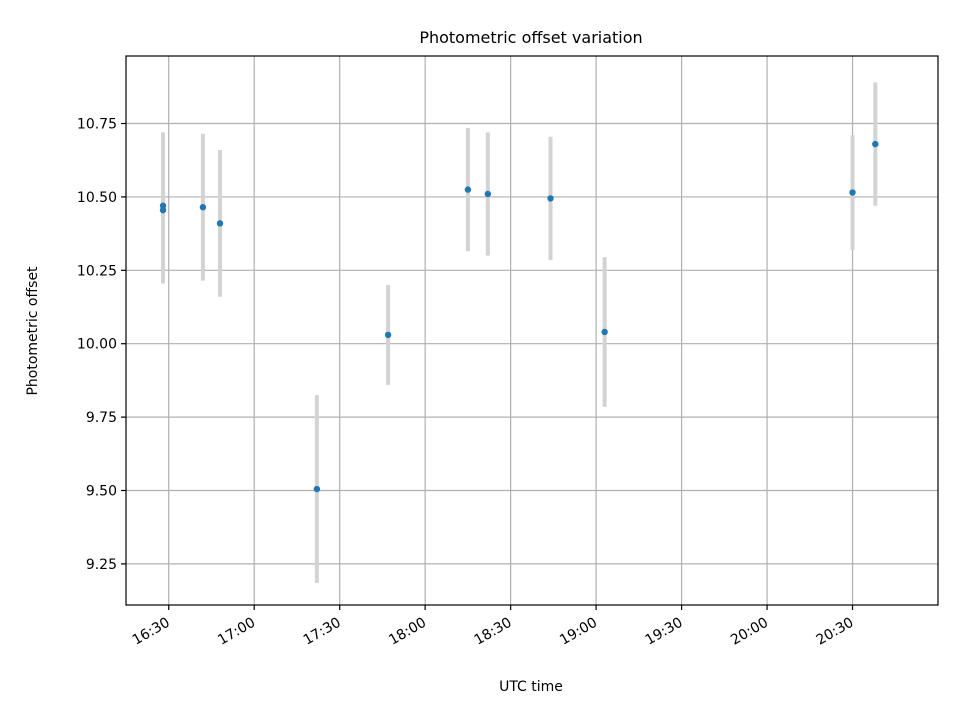 Image resolution: width=960 pixels, height=720 pixels. Describe the element at coordinates (101, 418) in the screenshot. I see `y-tick-label: 9.75` at that location.